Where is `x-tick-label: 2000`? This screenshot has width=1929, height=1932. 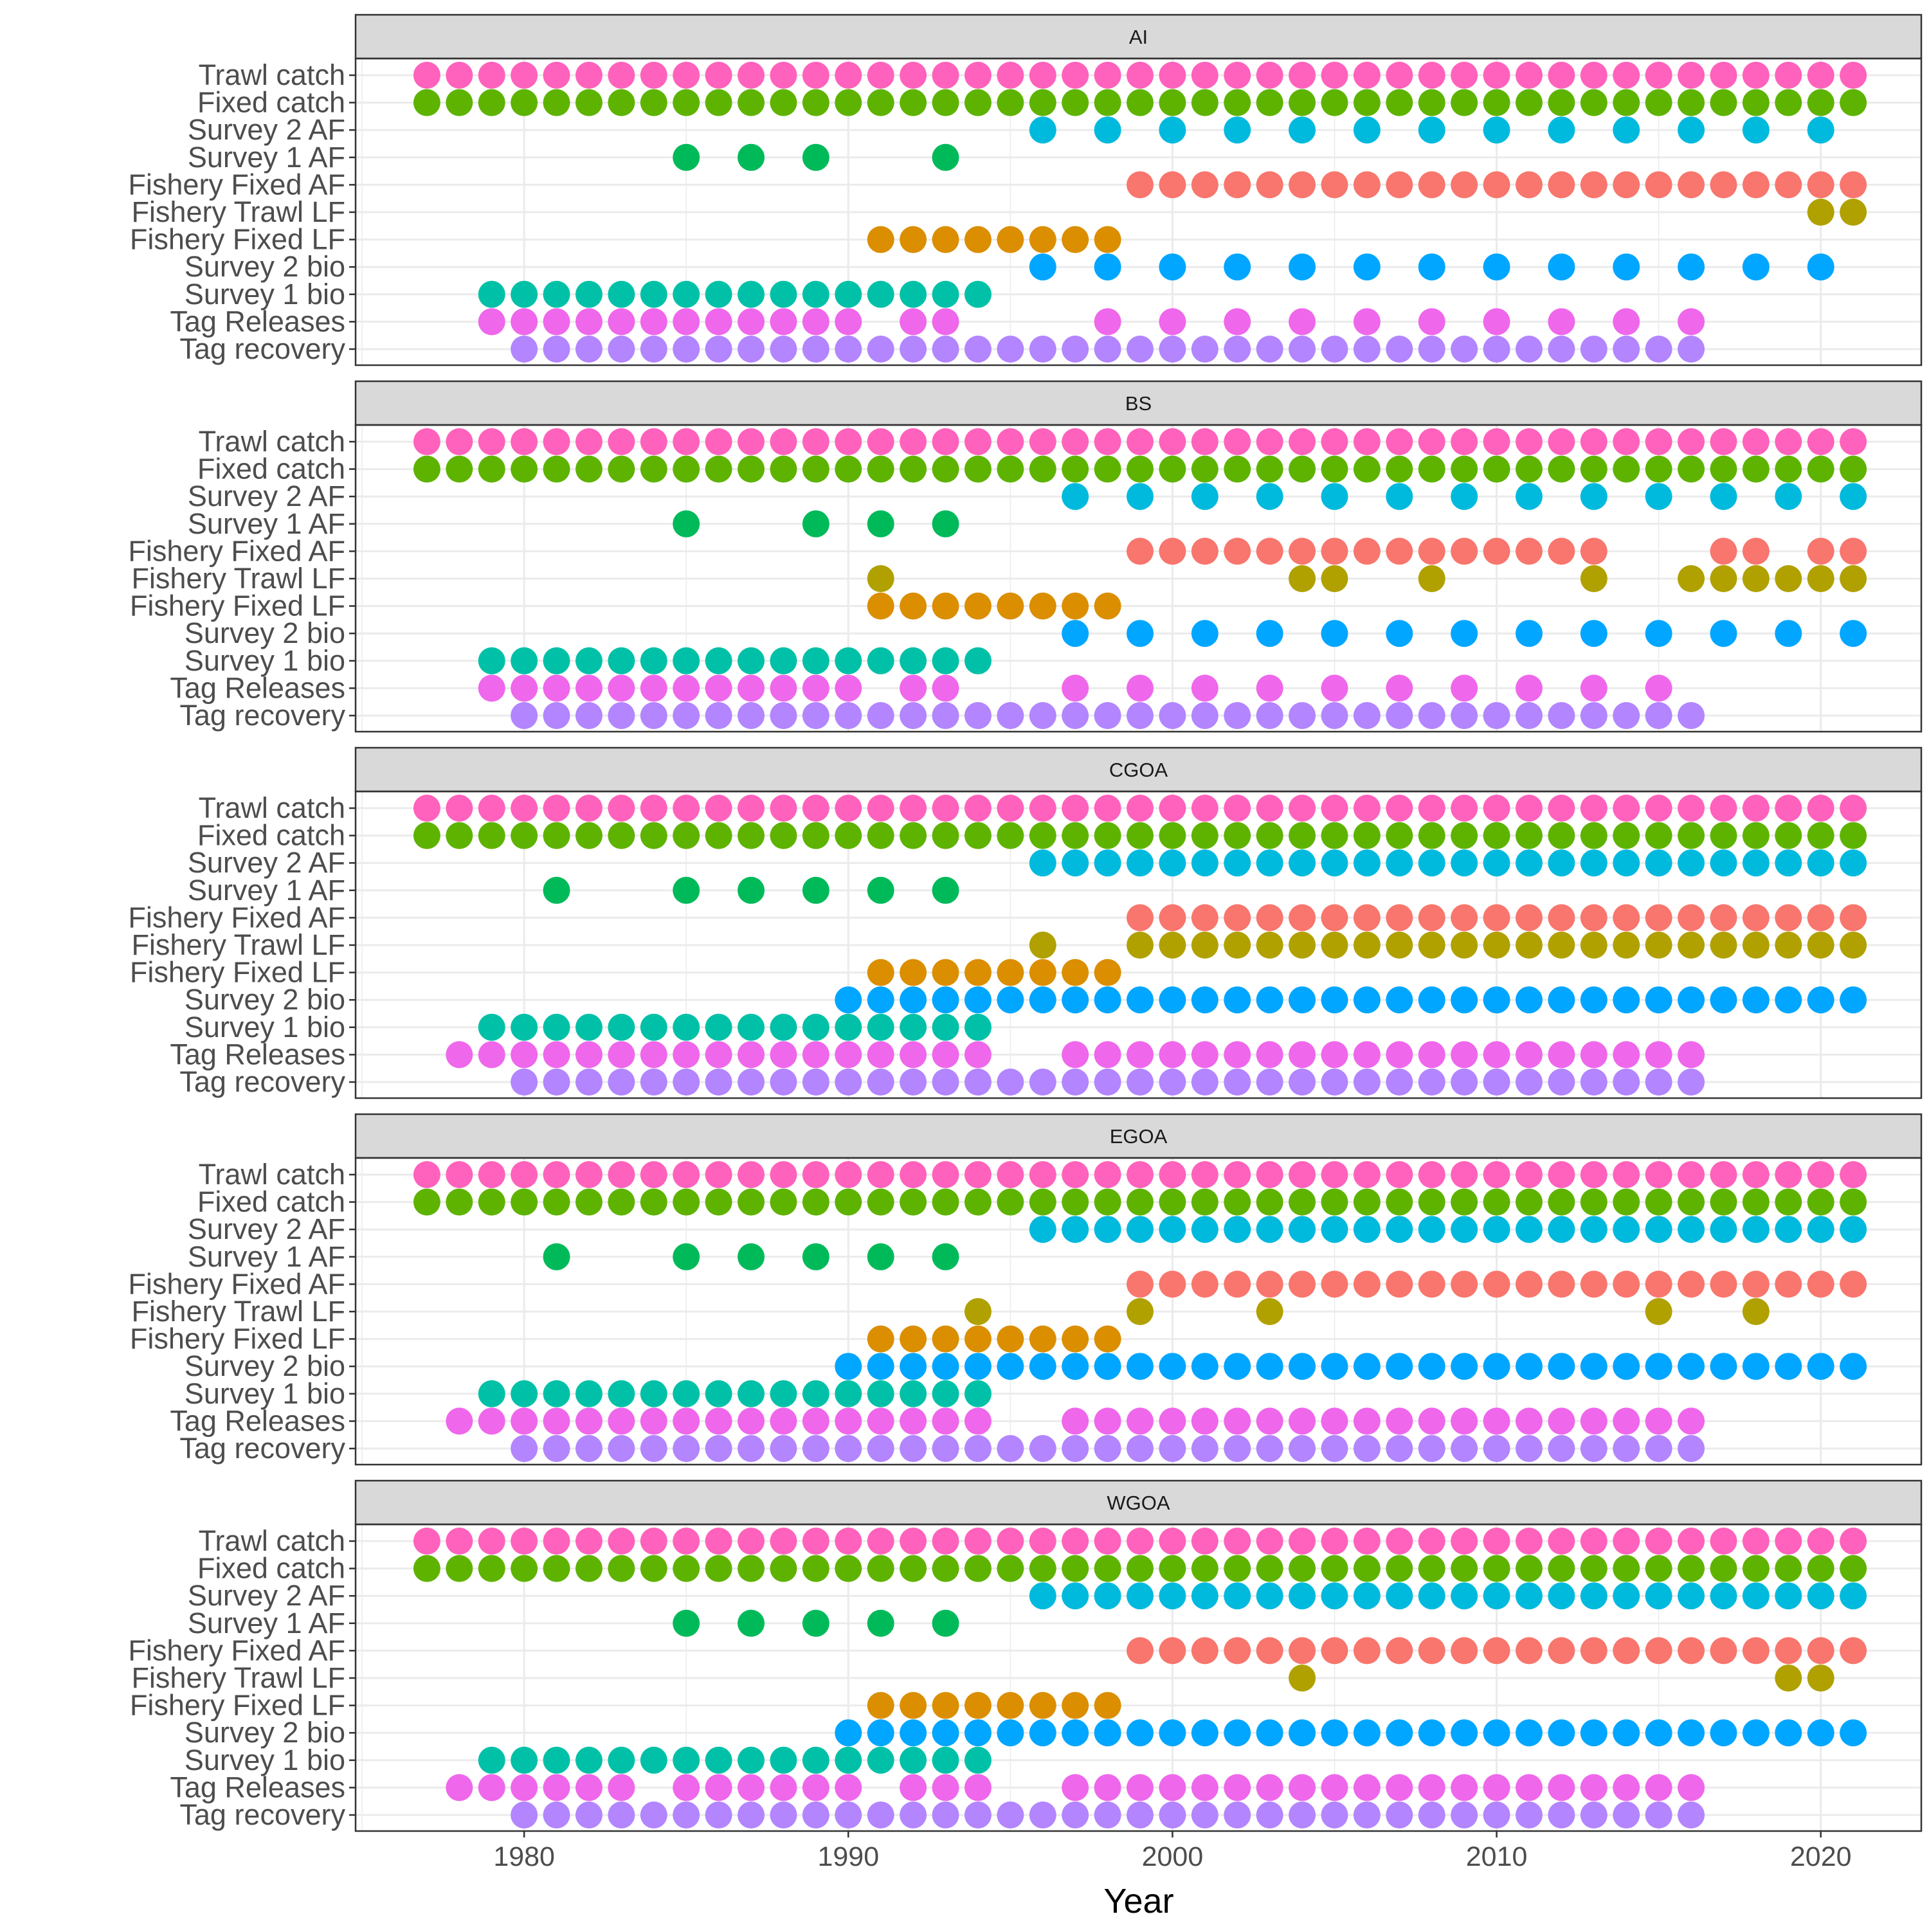
x-tick-label: 2000 is located at coordinates (1173, 1857).